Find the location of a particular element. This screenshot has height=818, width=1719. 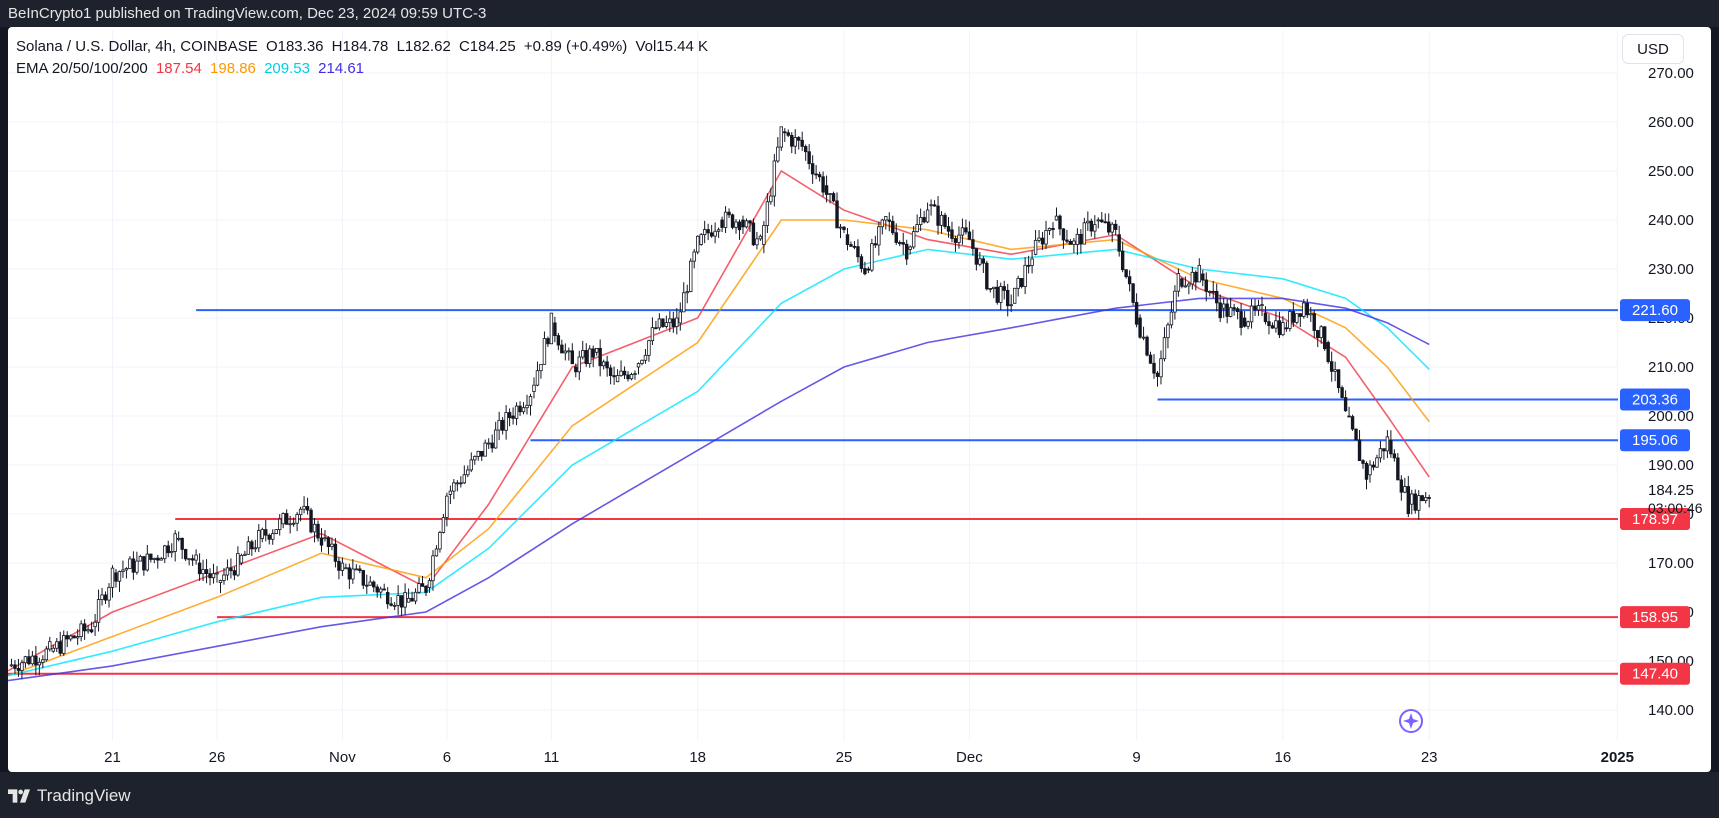

tradingview-logo-icon is located at coordinates (19, 796).